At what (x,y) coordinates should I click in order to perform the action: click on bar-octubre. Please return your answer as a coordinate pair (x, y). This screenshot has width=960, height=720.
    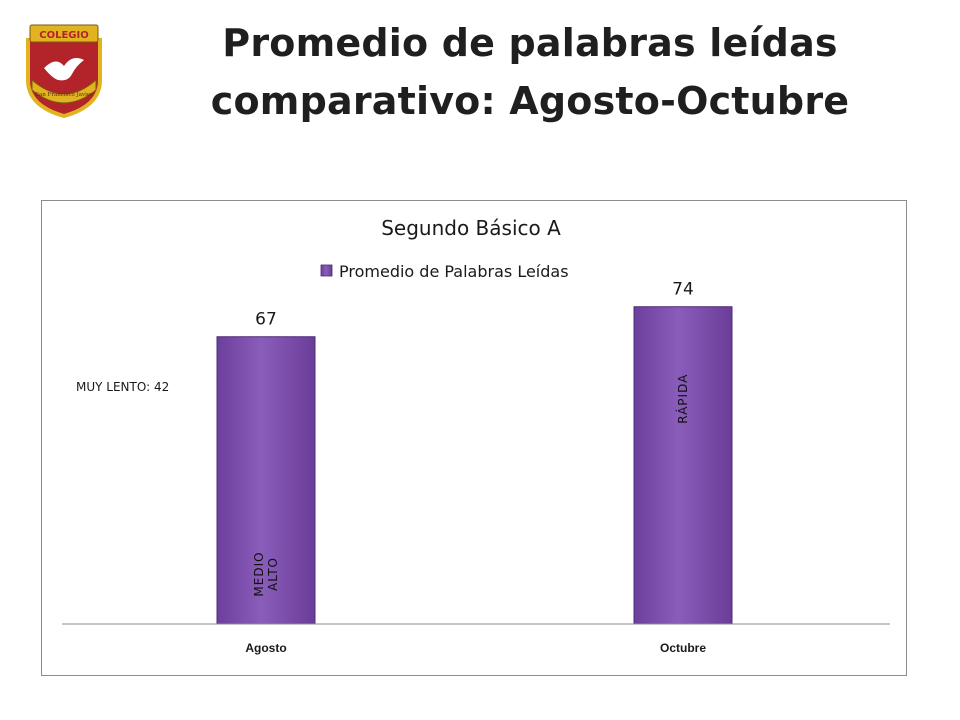
    Looking at the image, I should click on (683, 465).